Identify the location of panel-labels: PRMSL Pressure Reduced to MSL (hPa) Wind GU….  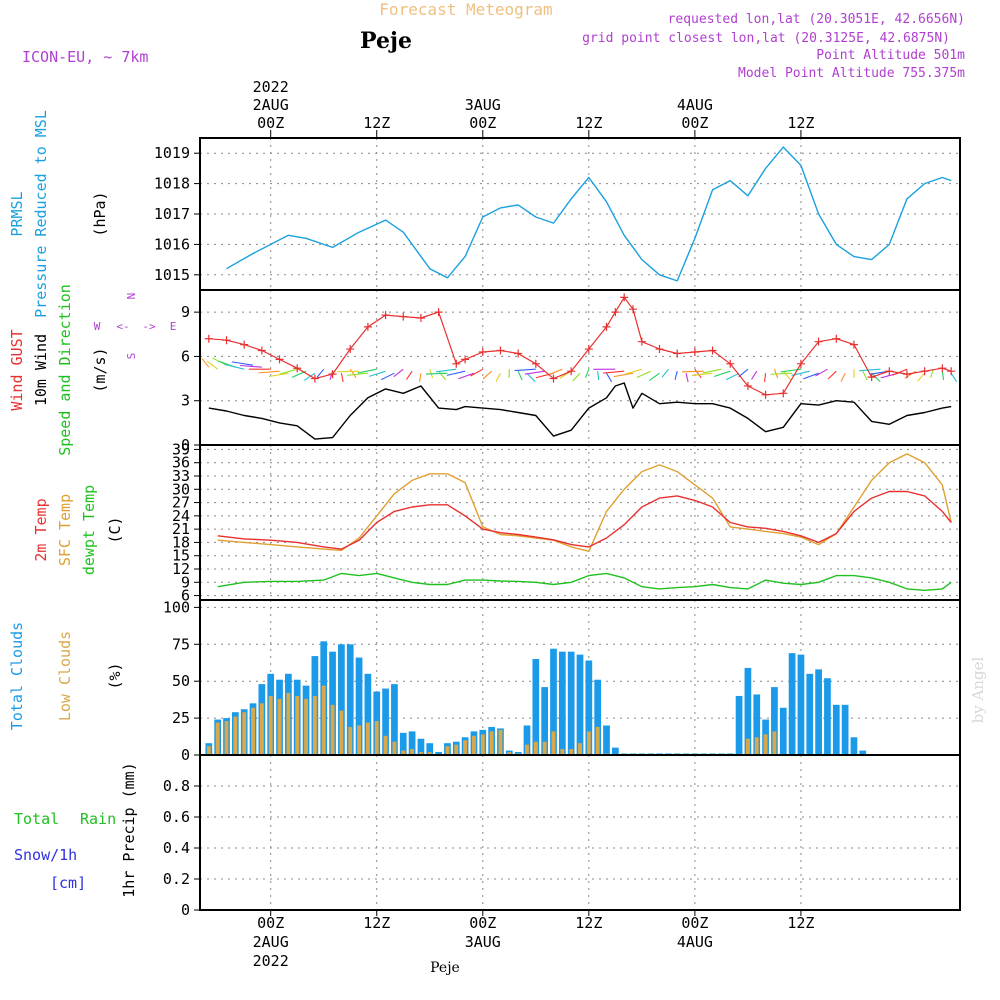
(92, 504).